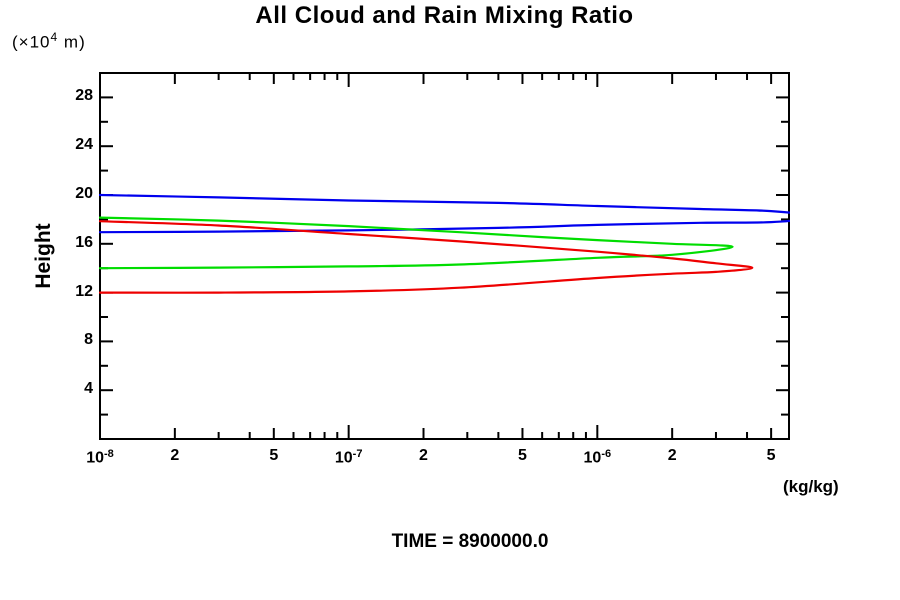 The height and width of the screenshot is (600, 900). Describe the element at coordinates (811, 486) in the screenshot. I see `x-axis-unit-label: (kg/kg)` at that location.